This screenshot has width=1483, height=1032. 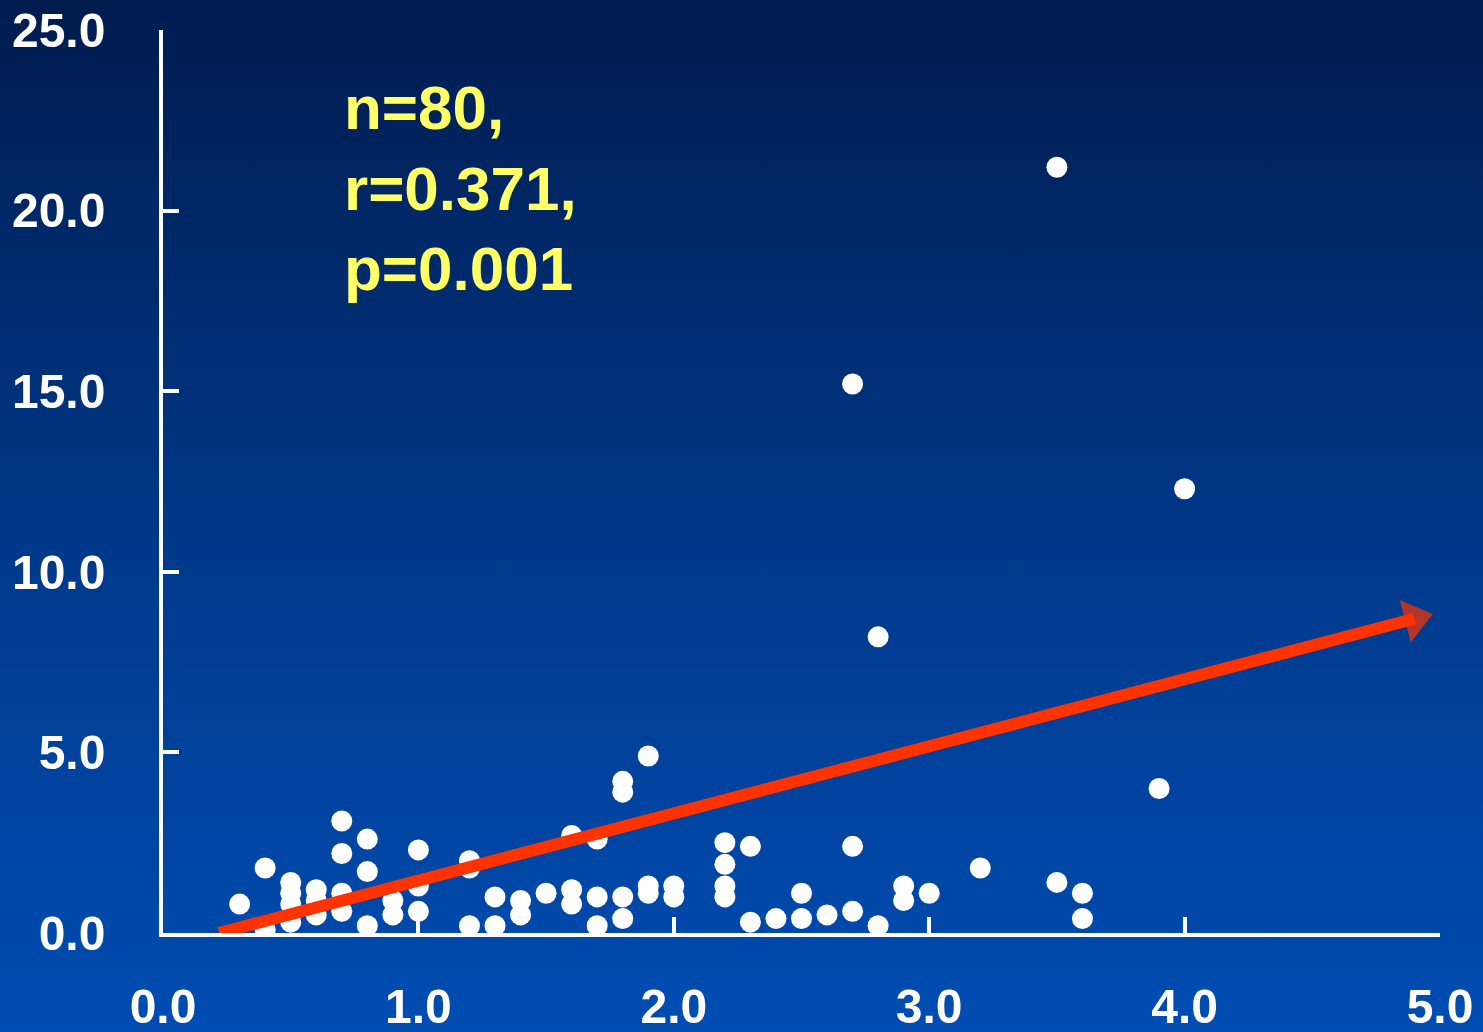 What do you see at coordinates (58, 572) in the screenshot?
I see `y-tick-label: 10.0` at bounding box center [58, 572].